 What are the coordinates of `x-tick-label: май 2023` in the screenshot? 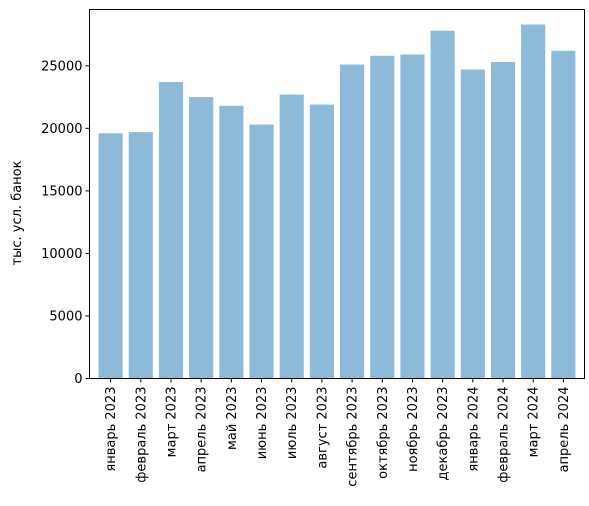 It's located at (232, 418).